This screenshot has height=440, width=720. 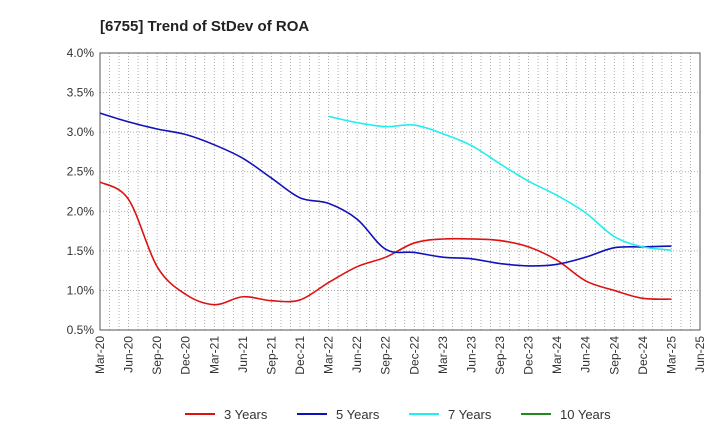 What do you see at coordinates (643, 355) in the screenshot?
I see `x-tick-label: Dec-24` at bounding box center [643, 355].